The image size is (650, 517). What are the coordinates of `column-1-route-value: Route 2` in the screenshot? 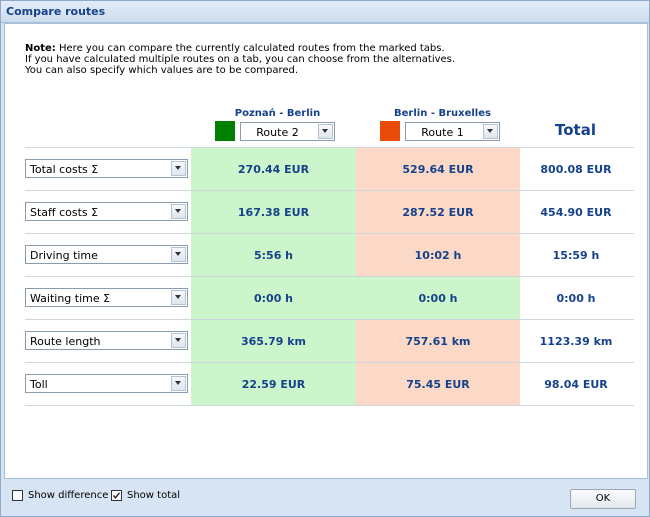 It's located at (277, 132).